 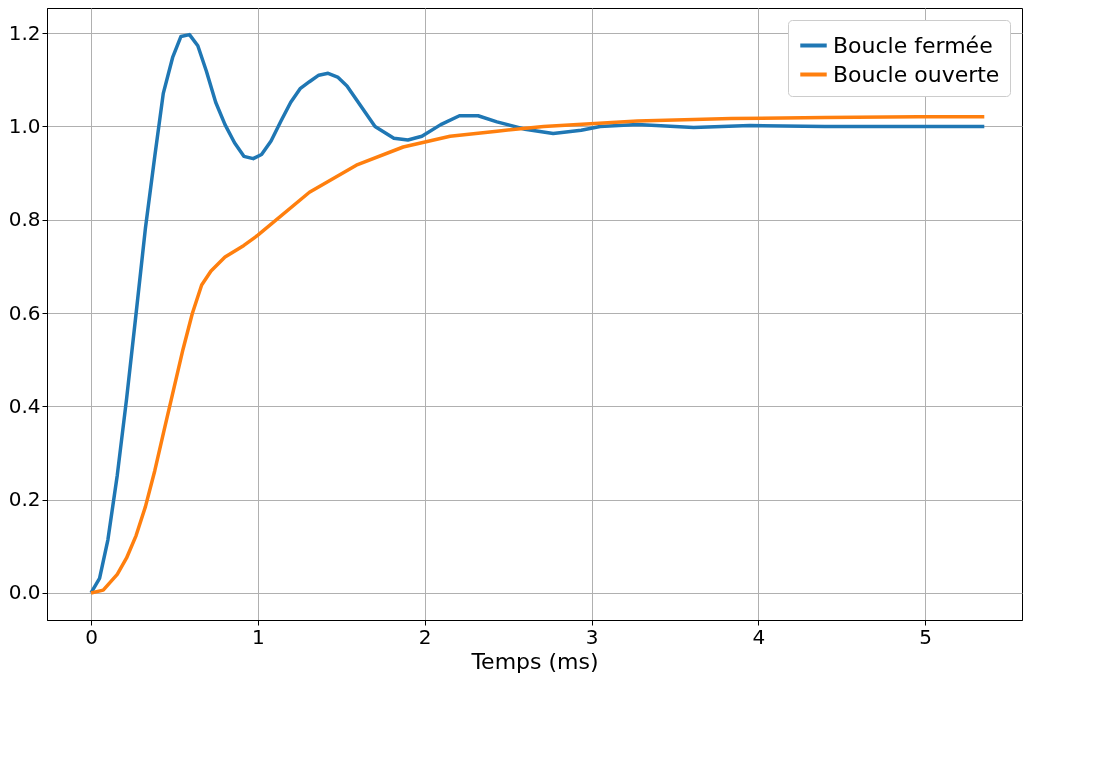 What do you see at coordinates (913, 45) in the screenshot?
I see `legend-label: Boucle fermée` at bounding box center [913, 45].